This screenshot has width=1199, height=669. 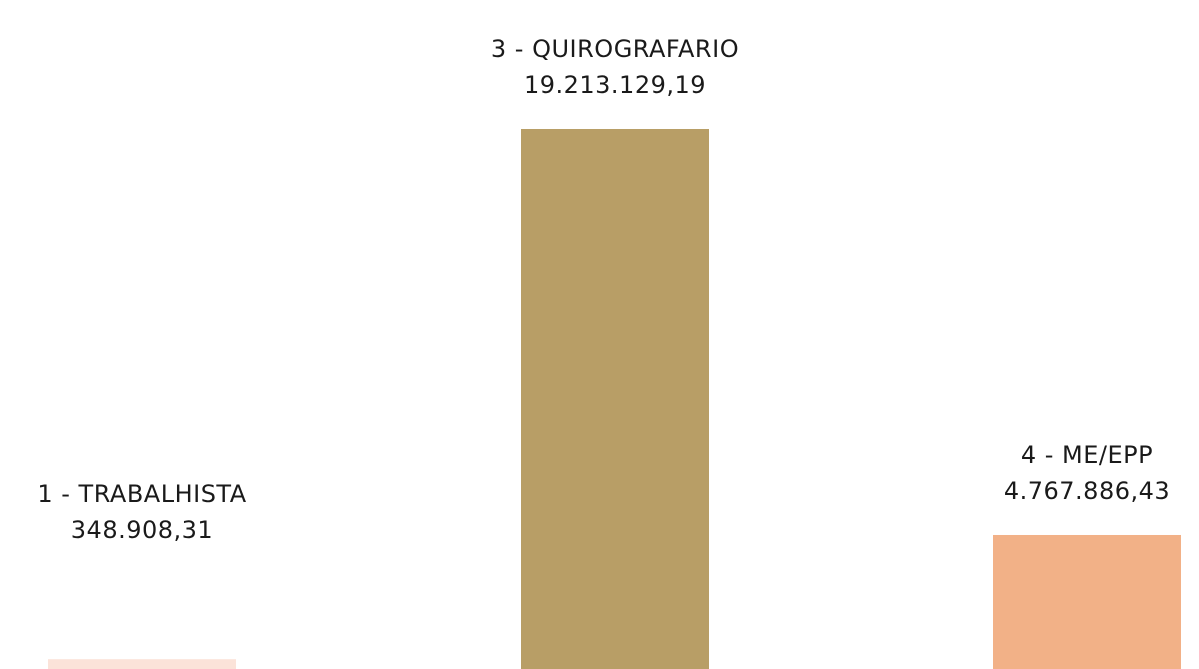 I want to click on category-label-2: 3 - QUIROGRAFARIO, so click(x=615, y=49).